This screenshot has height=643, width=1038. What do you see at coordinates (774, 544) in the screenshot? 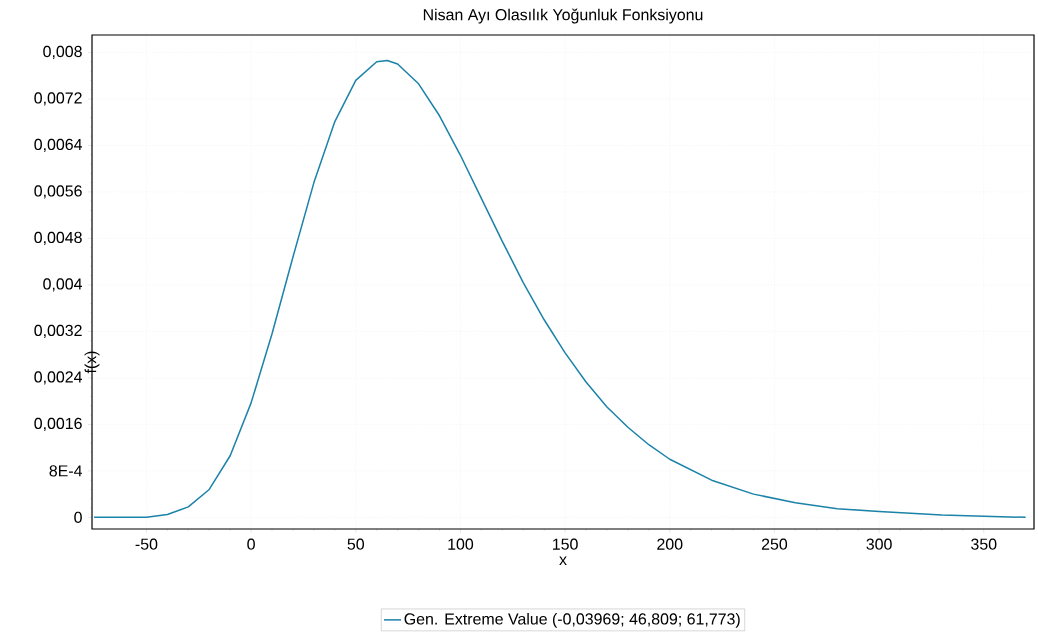
I see `x-tick-label: 250` at bounding box center [774, 544].